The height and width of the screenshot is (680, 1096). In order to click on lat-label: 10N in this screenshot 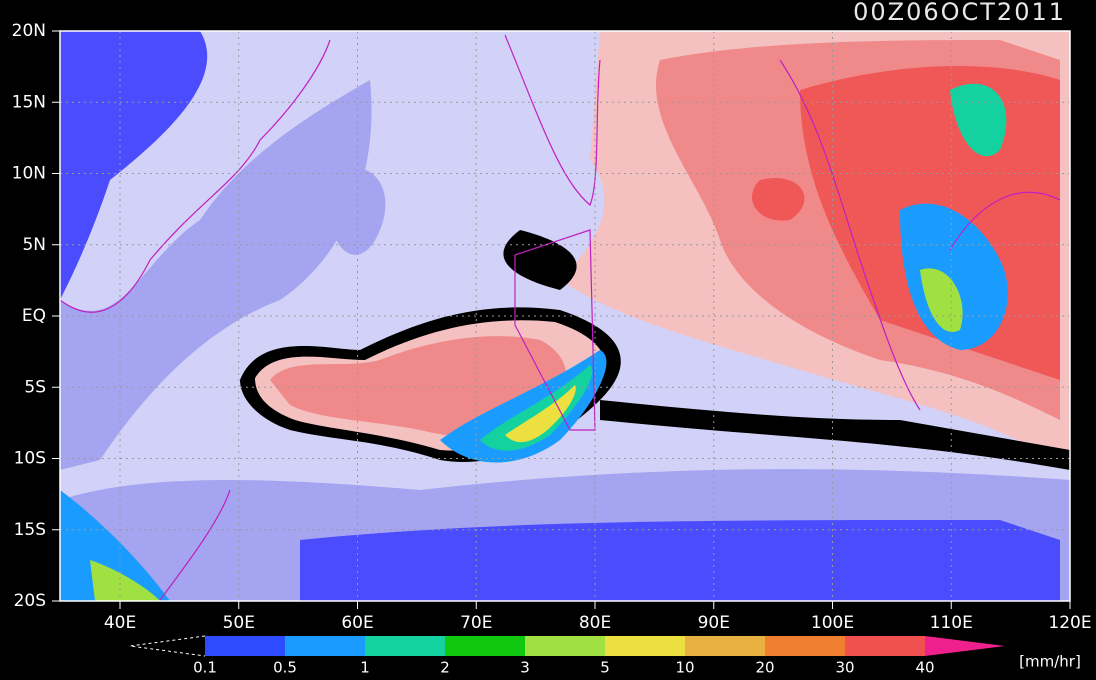, I will do `click(29, 174)`.